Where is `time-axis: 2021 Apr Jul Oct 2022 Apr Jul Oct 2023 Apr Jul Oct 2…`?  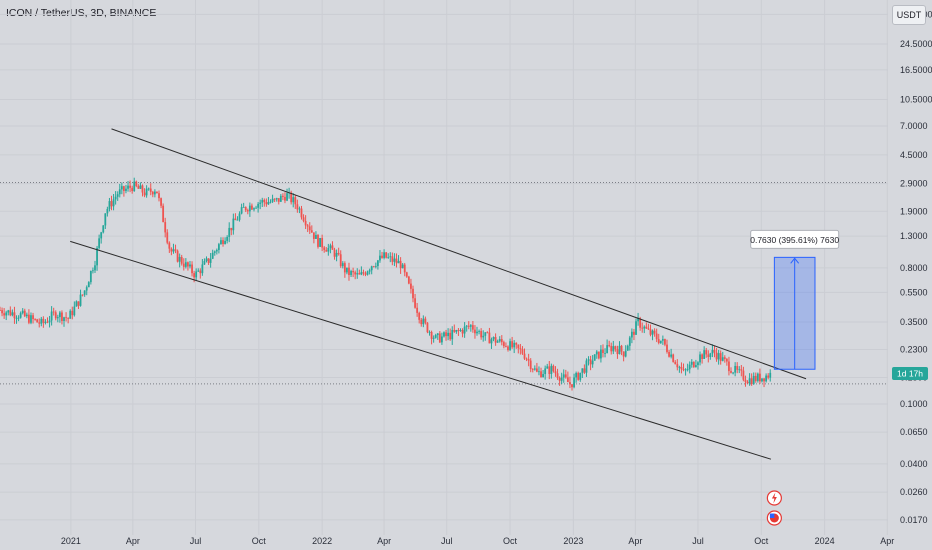 time-axis: 2021 Apr Jul Oct 2022 Apr Jul Oct 2023 Apr Jul Oct 2… is located at coordinates (477, 541).